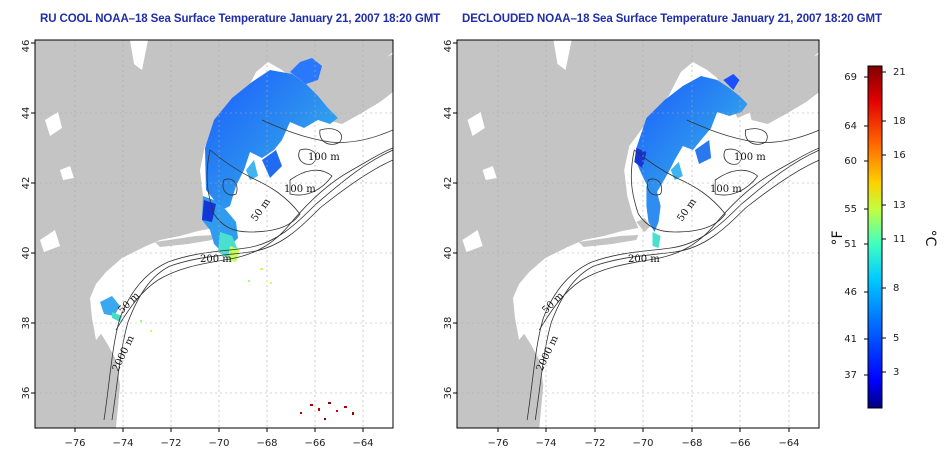 The image size is (950, 475). Describe the element at coordinates (314, 443) in the screenshot. I see `left-x-tick-label: −66` at that location.